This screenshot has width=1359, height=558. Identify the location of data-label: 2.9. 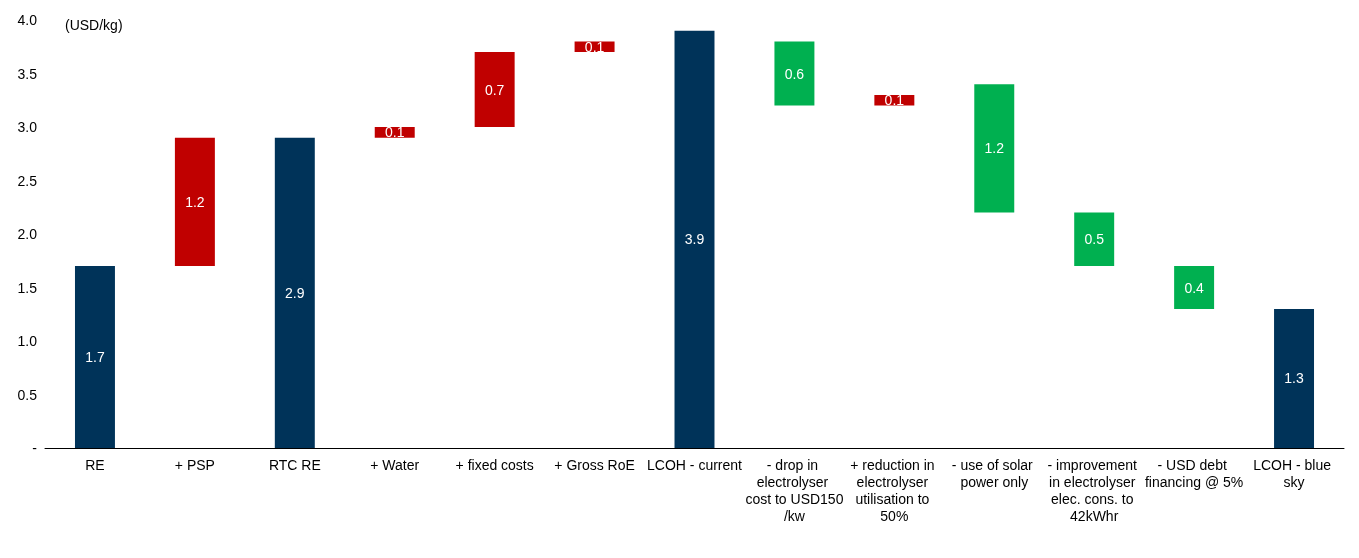
(295, 292).